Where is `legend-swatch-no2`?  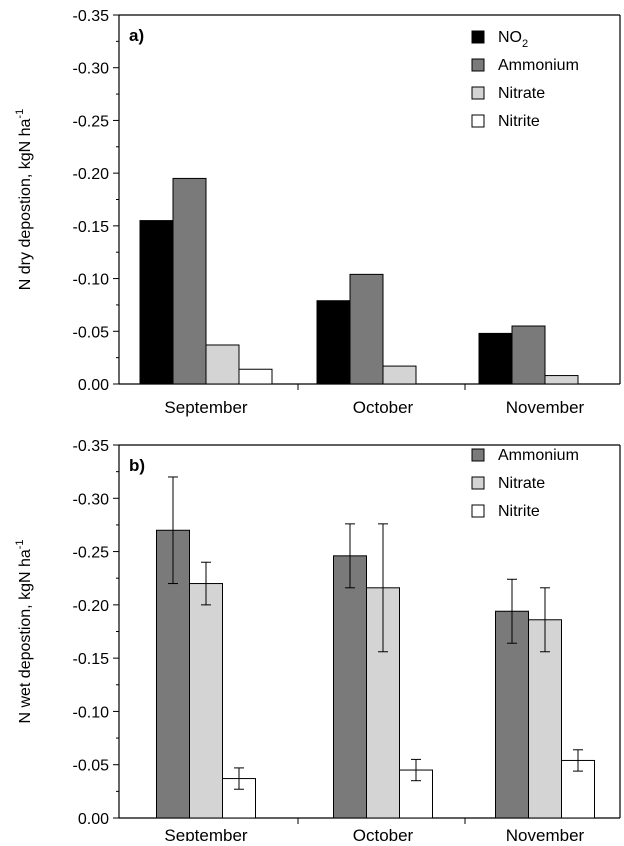
legend-swatch-no2 is located at coordinates (478, 37).